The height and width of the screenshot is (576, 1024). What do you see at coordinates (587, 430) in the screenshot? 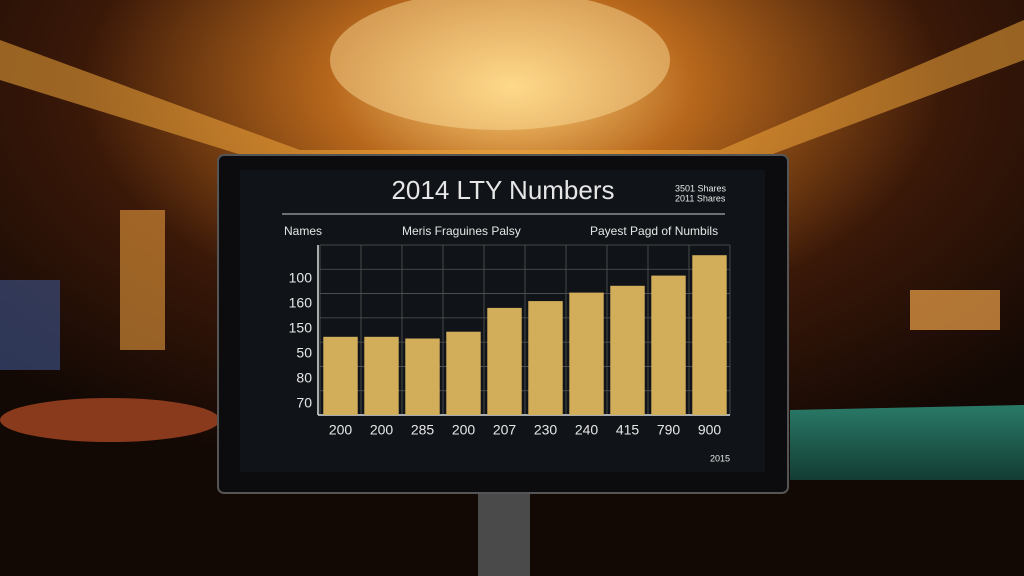
I see `x-tick-label: 240` at bounding box center [587, 430].